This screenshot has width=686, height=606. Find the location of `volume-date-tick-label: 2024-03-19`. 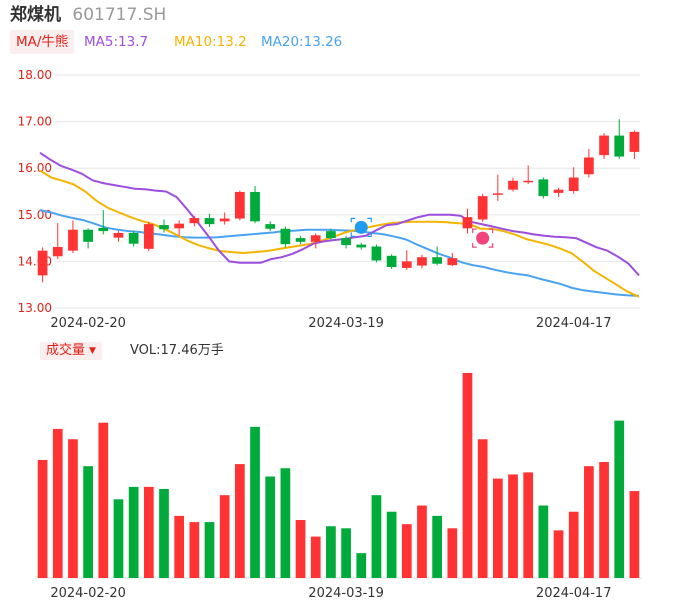

volume-date-tick-label: 2024-03-19 is located at coordinates (346, 593).